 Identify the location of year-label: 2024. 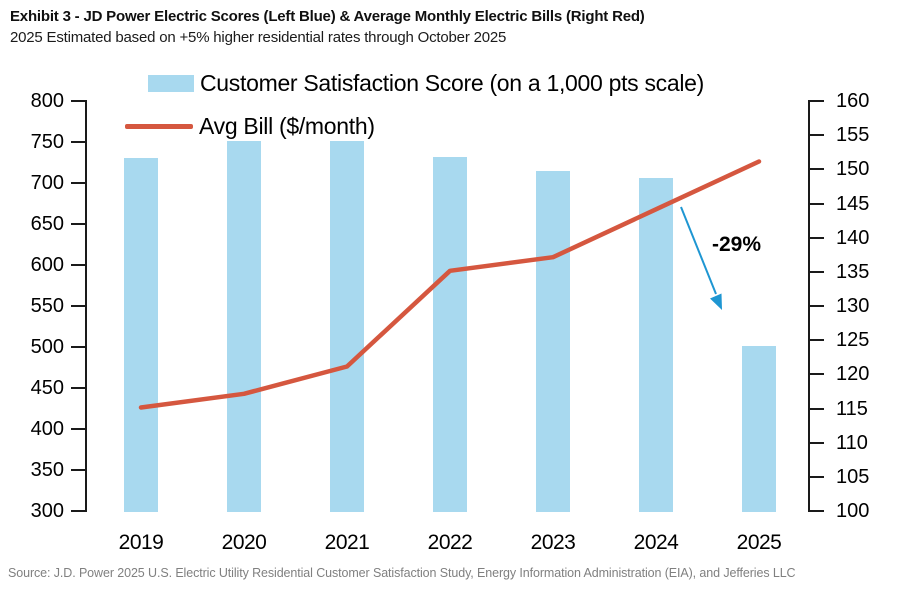
(656, 542).